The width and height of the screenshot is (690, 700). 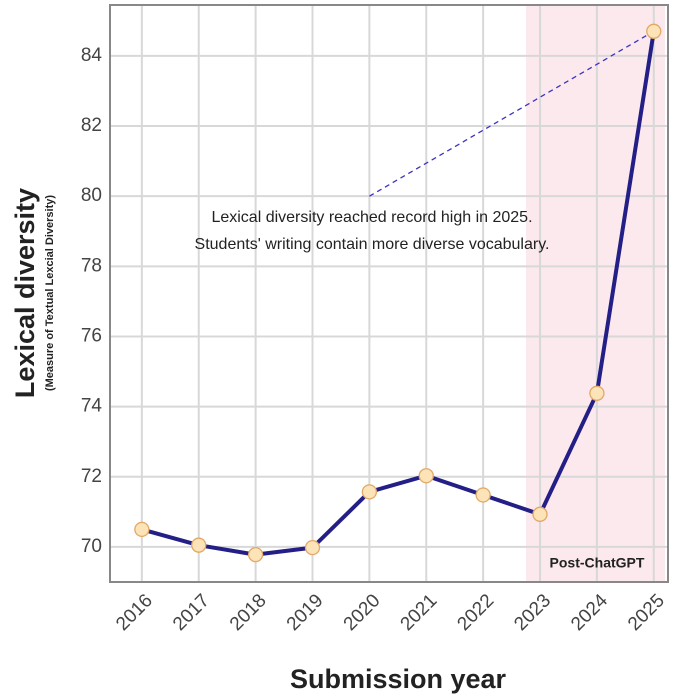 What do you see at coordinates (512, 113) in the screenshot?
I see `annotation-connector` at bounding box center [512, 113].